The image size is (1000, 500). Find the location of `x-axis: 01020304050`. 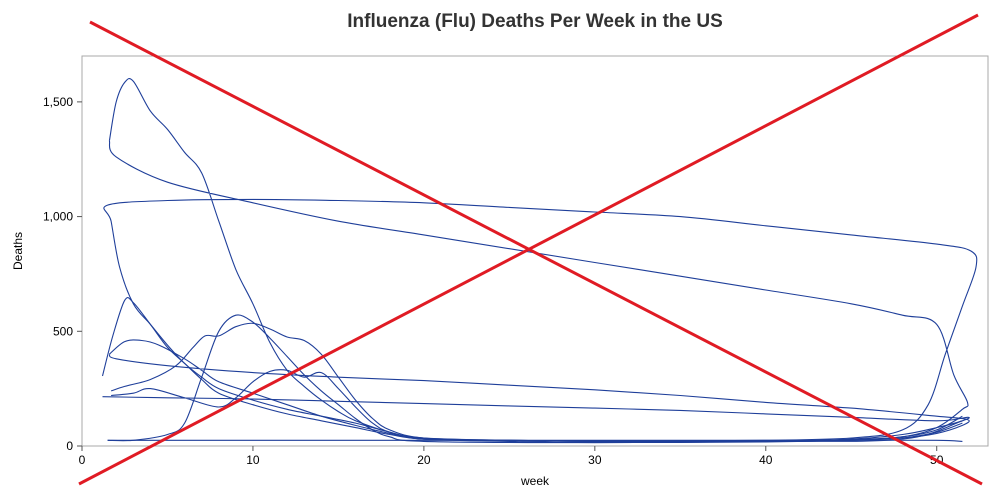

x-axis: 01020304050 is located at coordinates (511, 456).